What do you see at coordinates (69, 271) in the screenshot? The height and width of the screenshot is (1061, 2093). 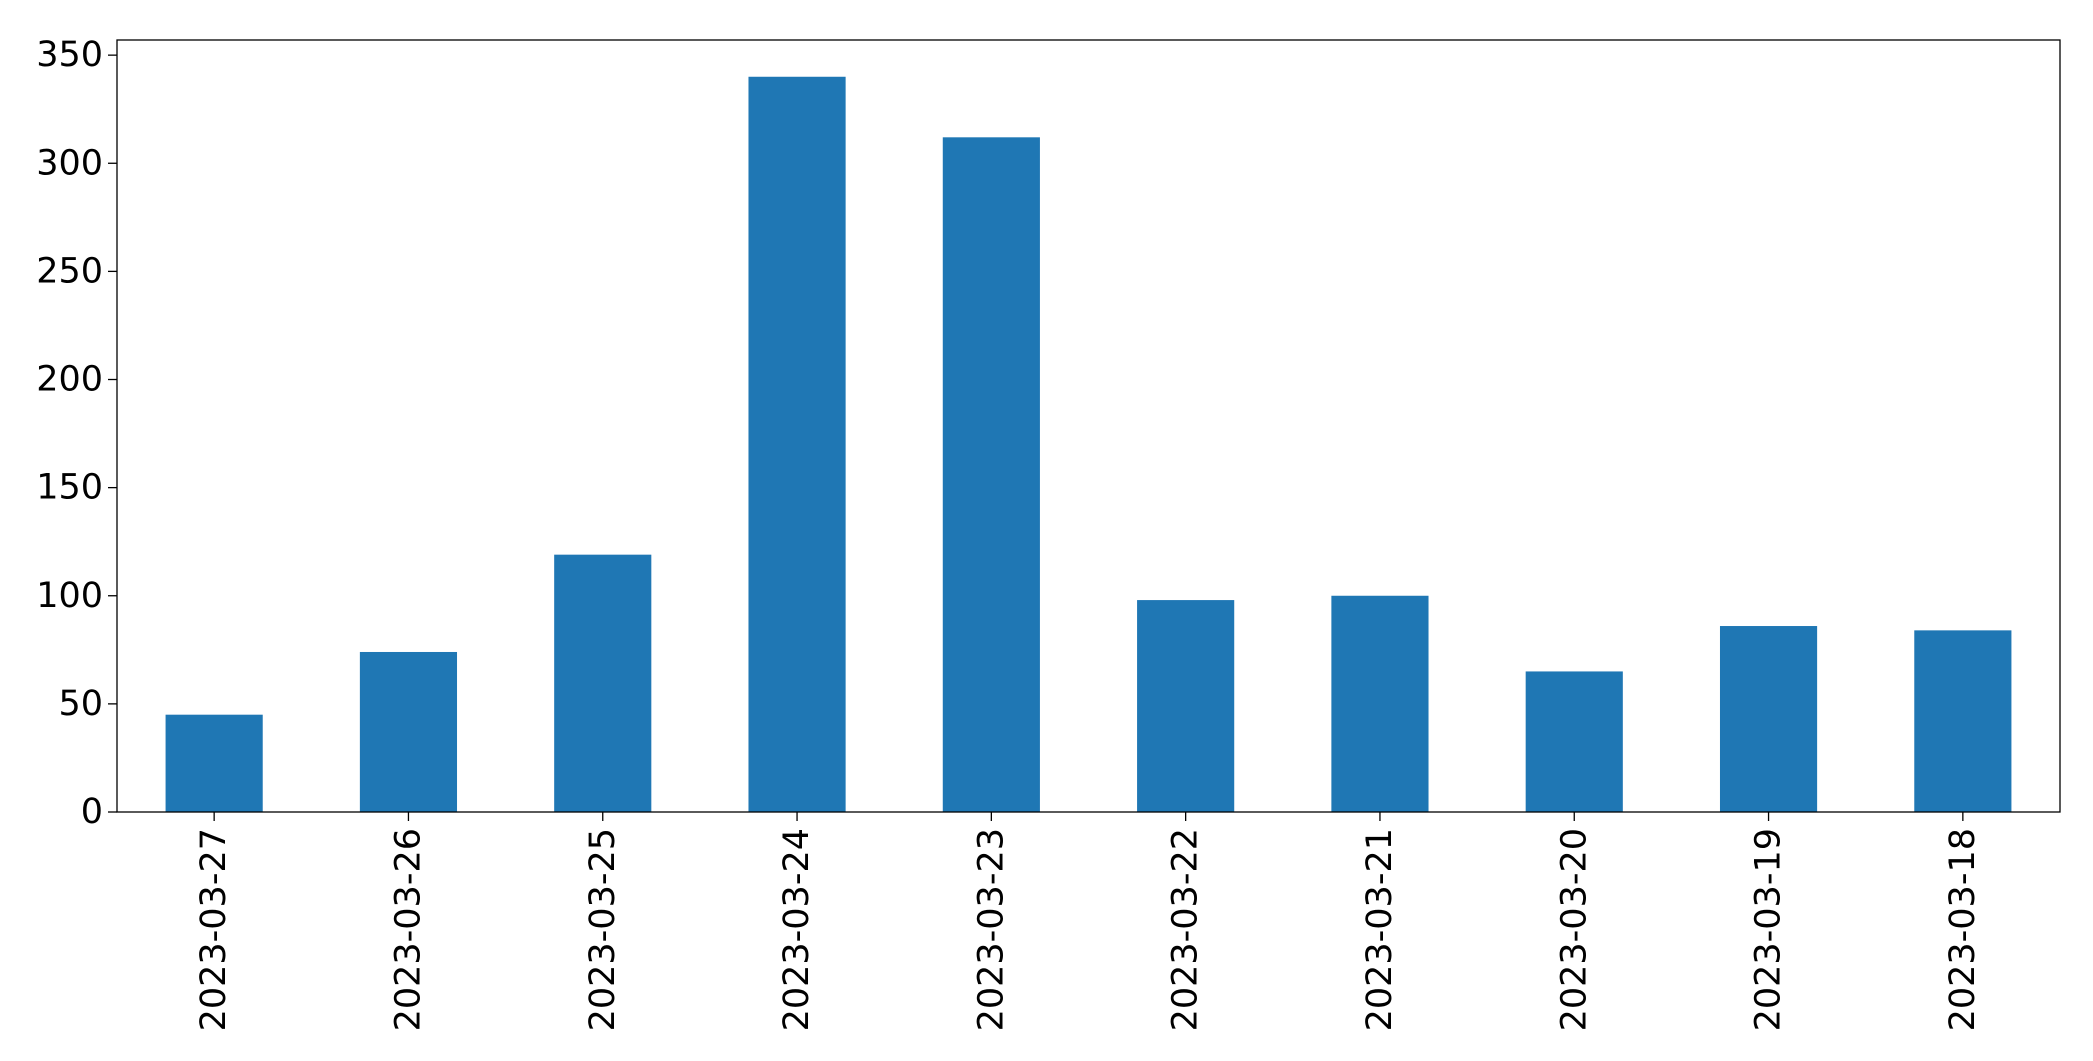 I see `y-tick-label-250: 250` at bounding box center [69, 271].